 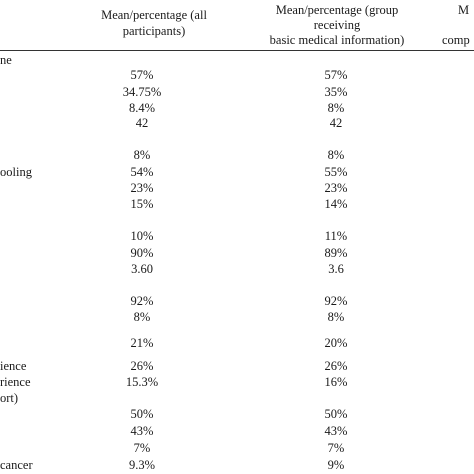 I want to click on cell-basic-info-group: 55%, so click(x=336, y=172).